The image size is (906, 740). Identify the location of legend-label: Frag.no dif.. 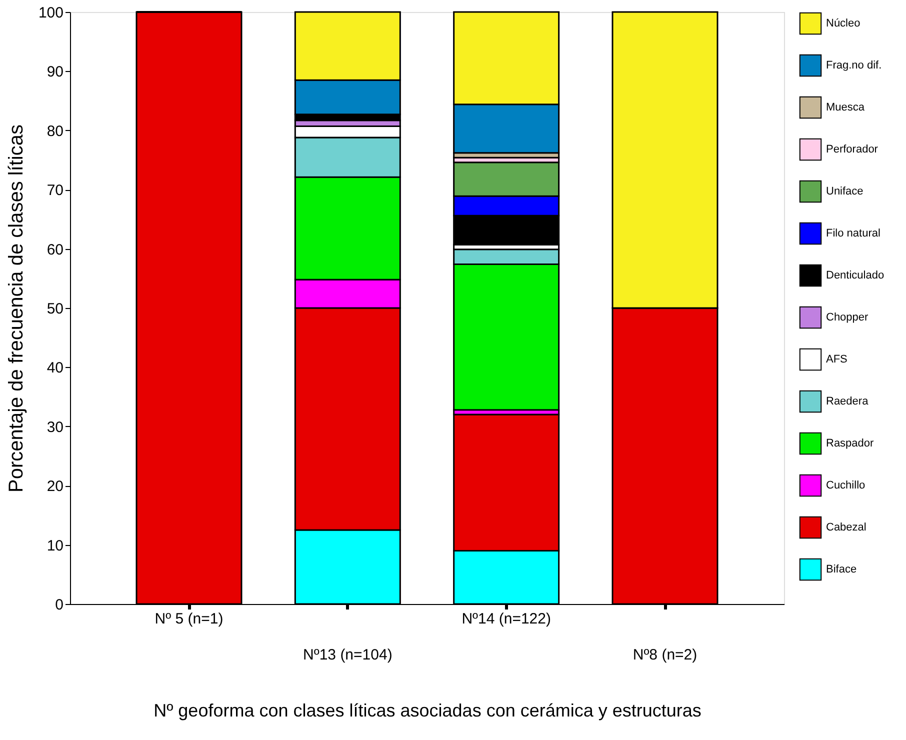
(854, 66).